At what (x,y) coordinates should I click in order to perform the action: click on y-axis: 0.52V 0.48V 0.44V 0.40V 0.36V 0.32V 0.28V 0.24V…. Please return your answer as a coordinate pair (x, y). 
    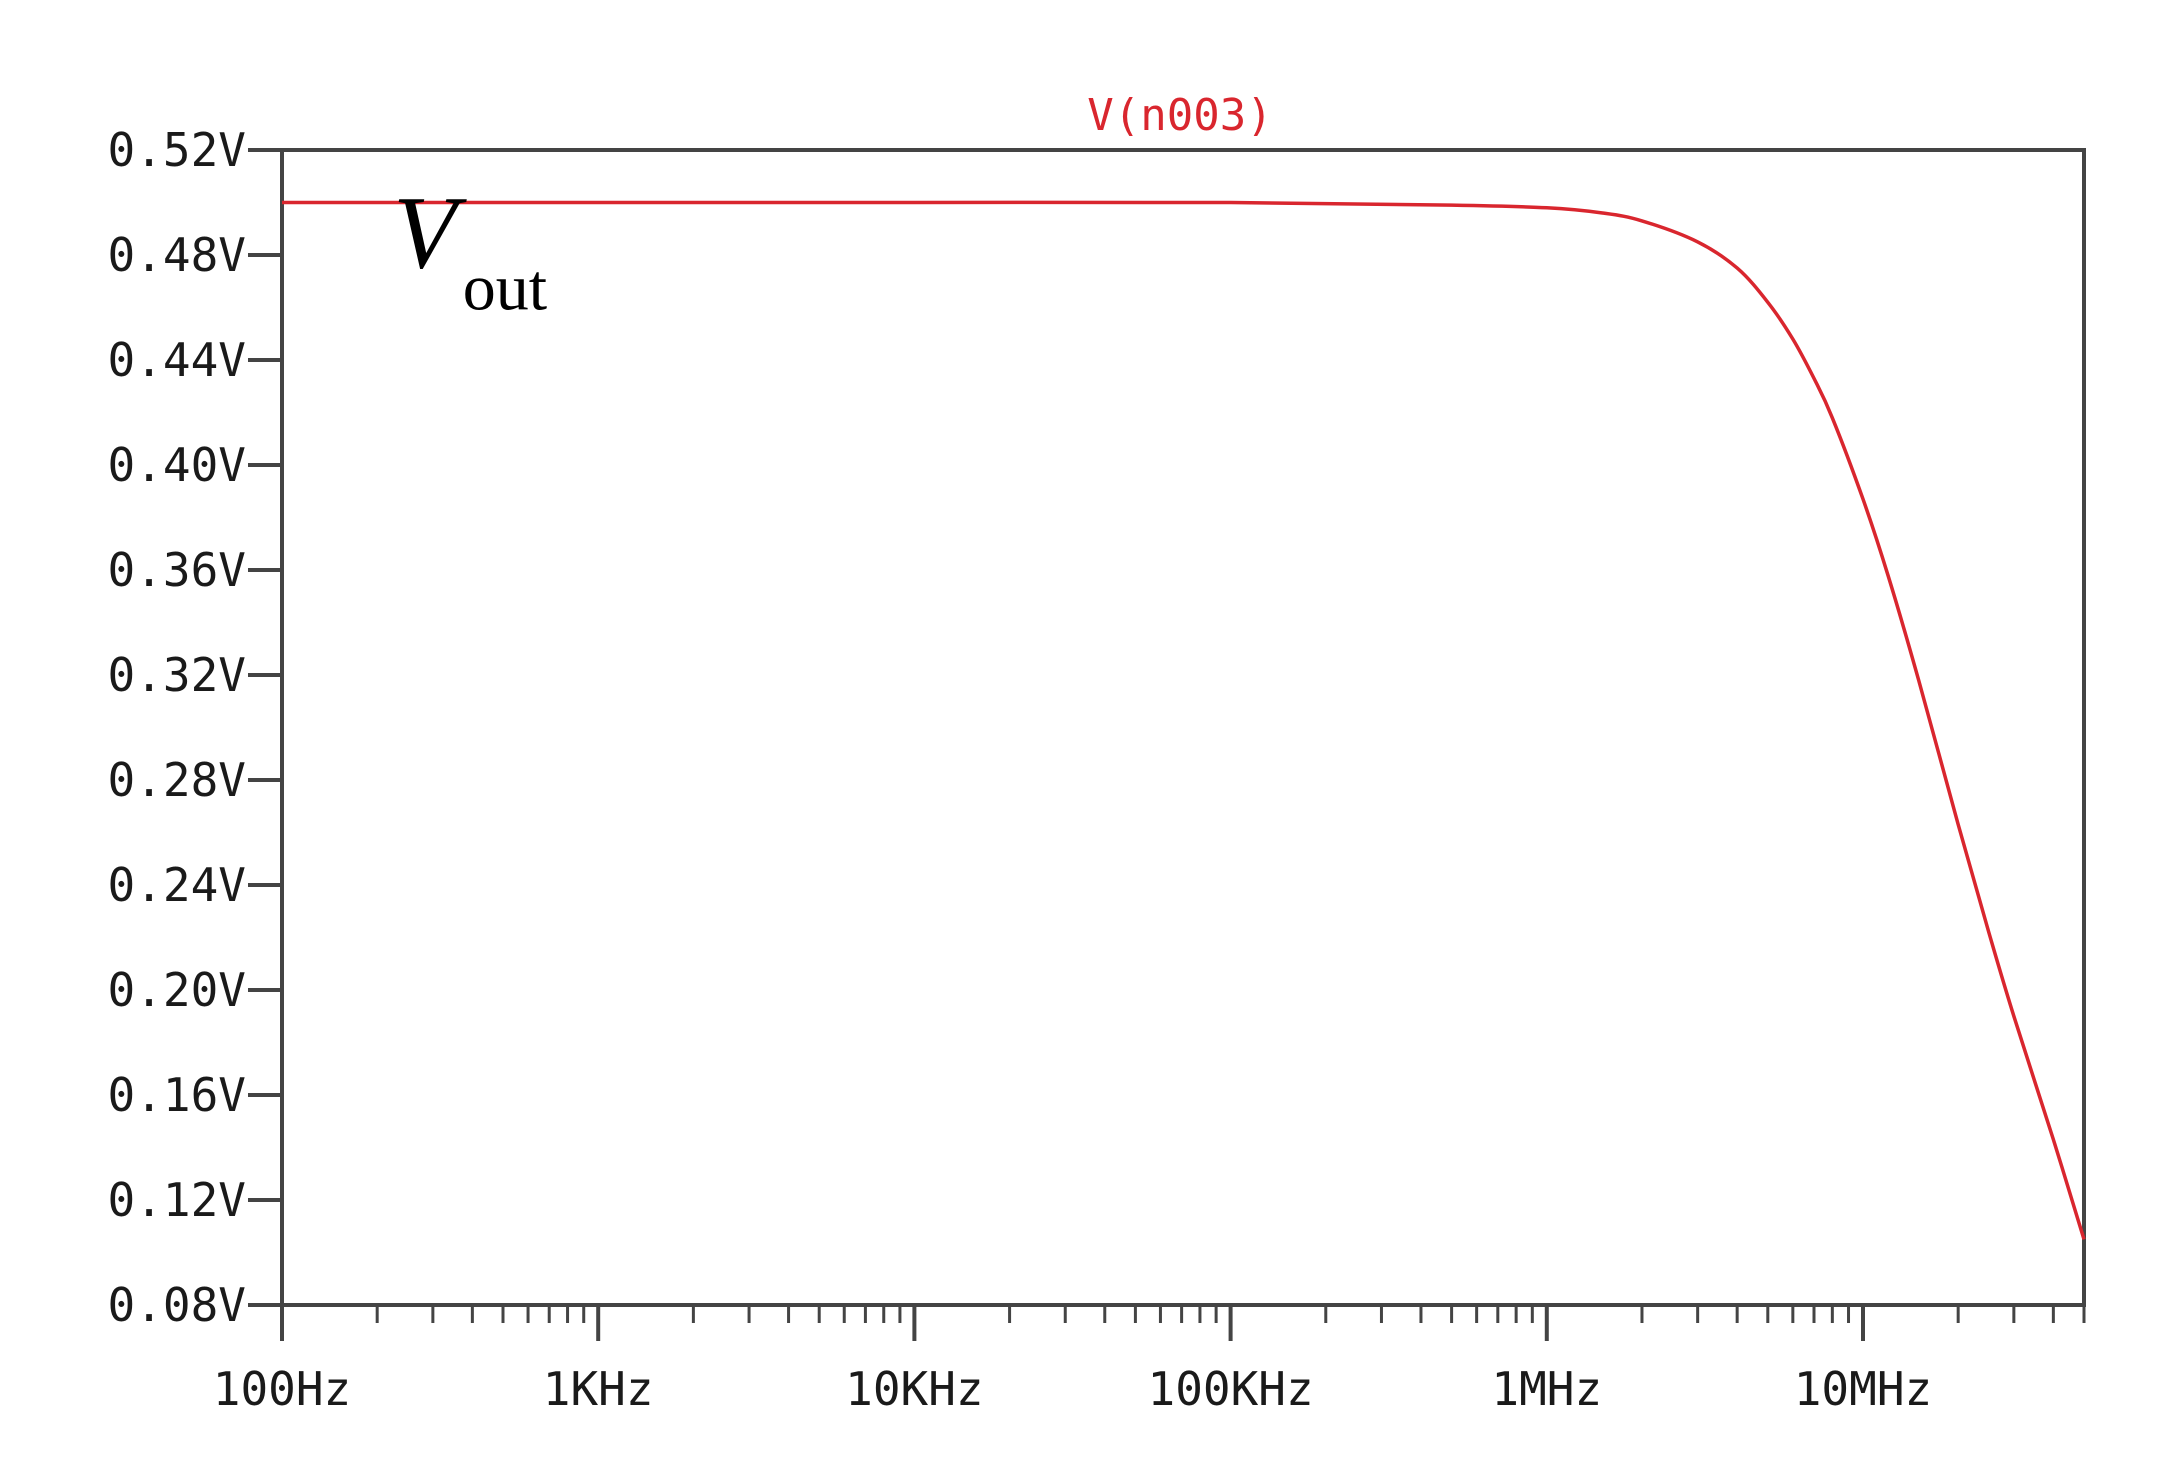
    Looking at the image, I should click on (195, 727).